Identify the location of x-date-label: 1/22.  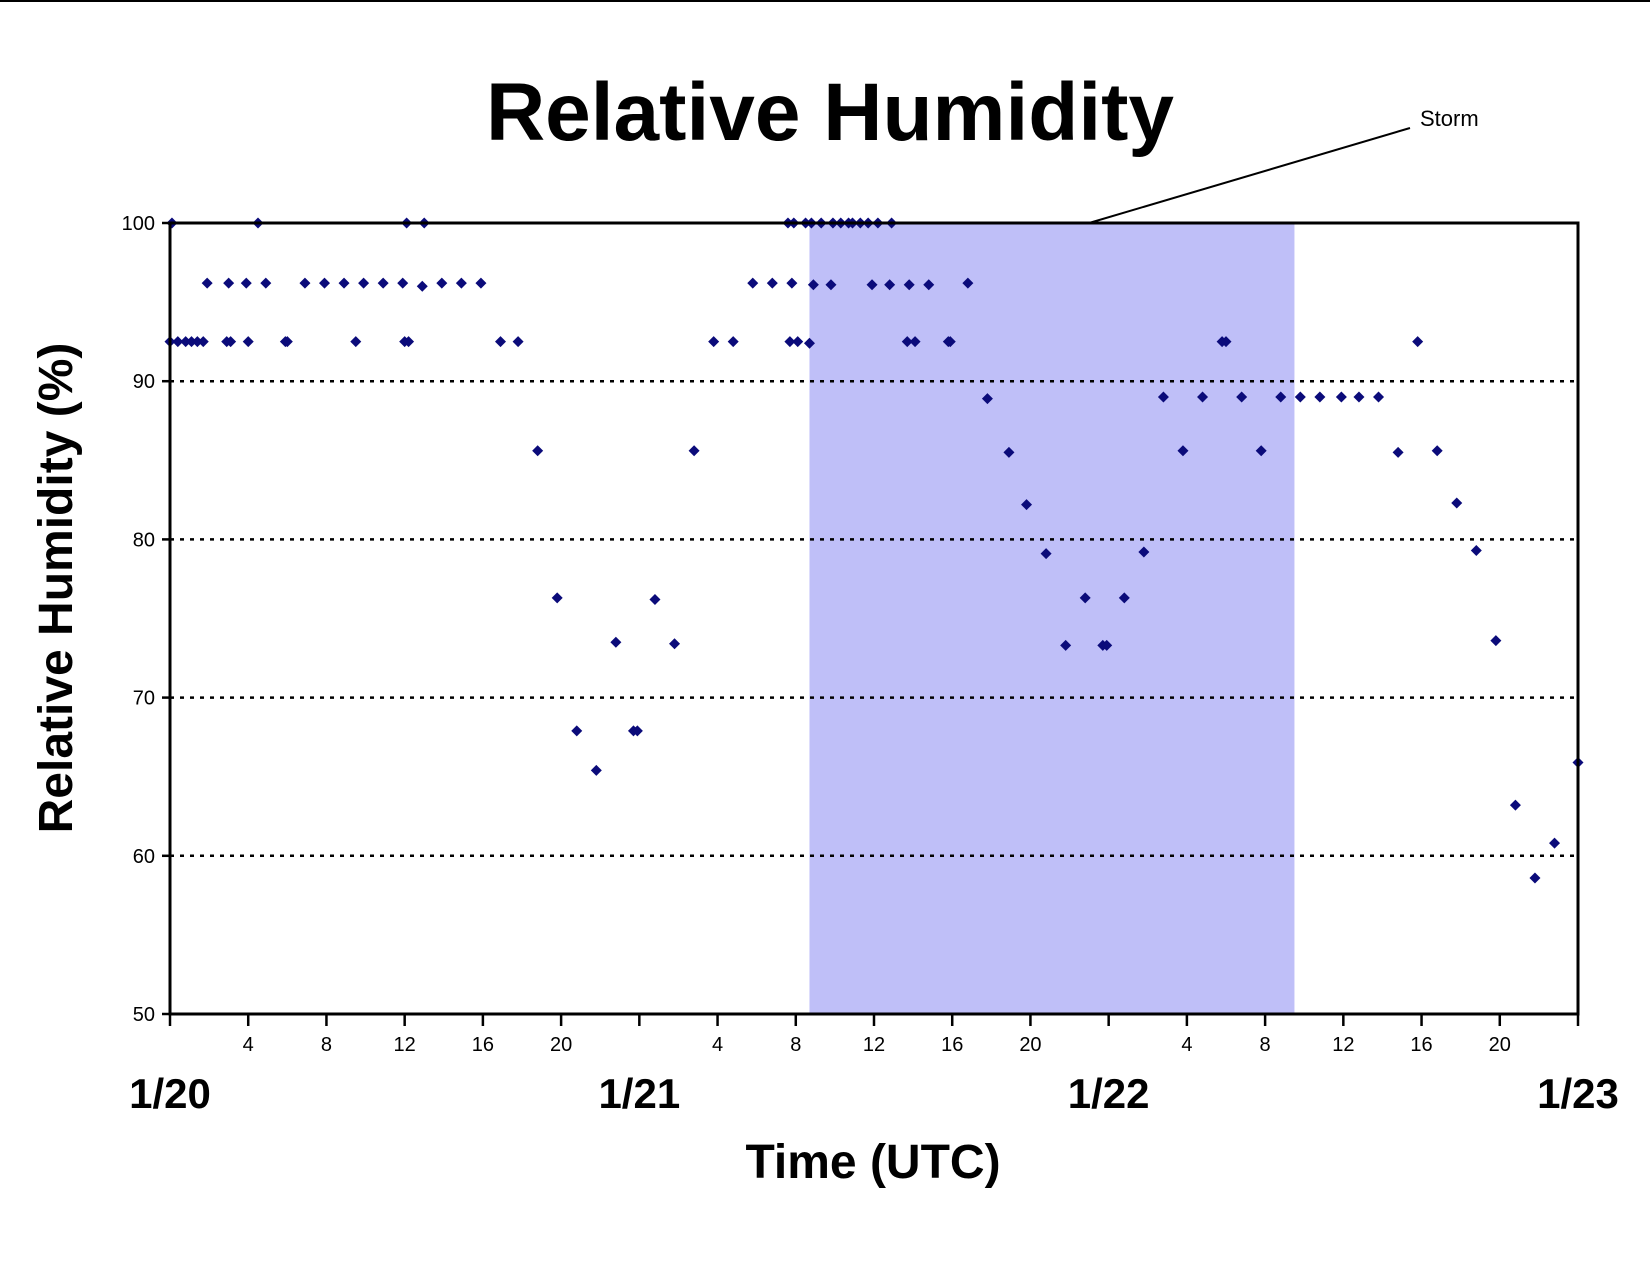
(1109, 1093).